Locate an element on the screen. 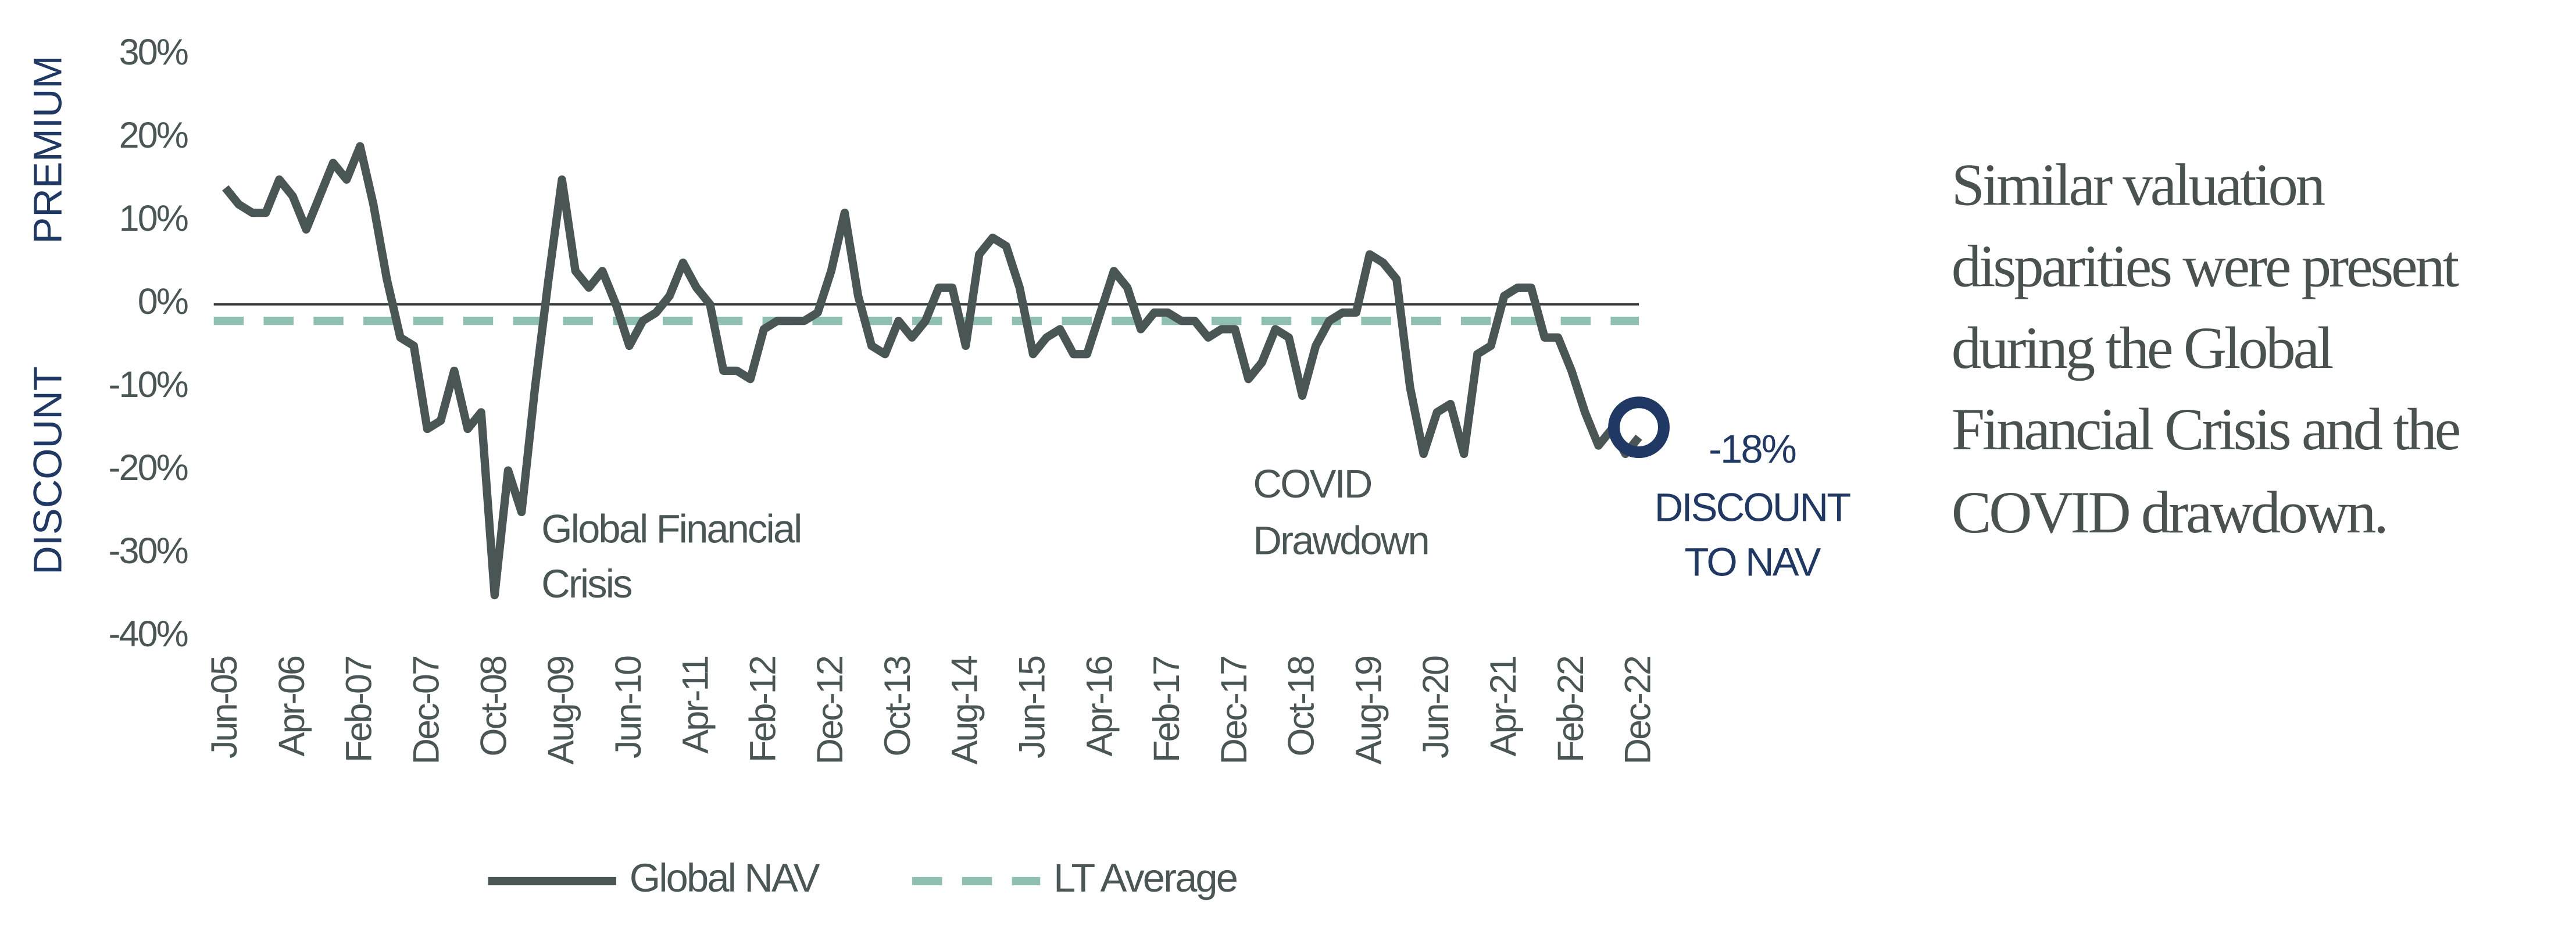  legend-label: LT Average is located at coordinates (1145, 878).